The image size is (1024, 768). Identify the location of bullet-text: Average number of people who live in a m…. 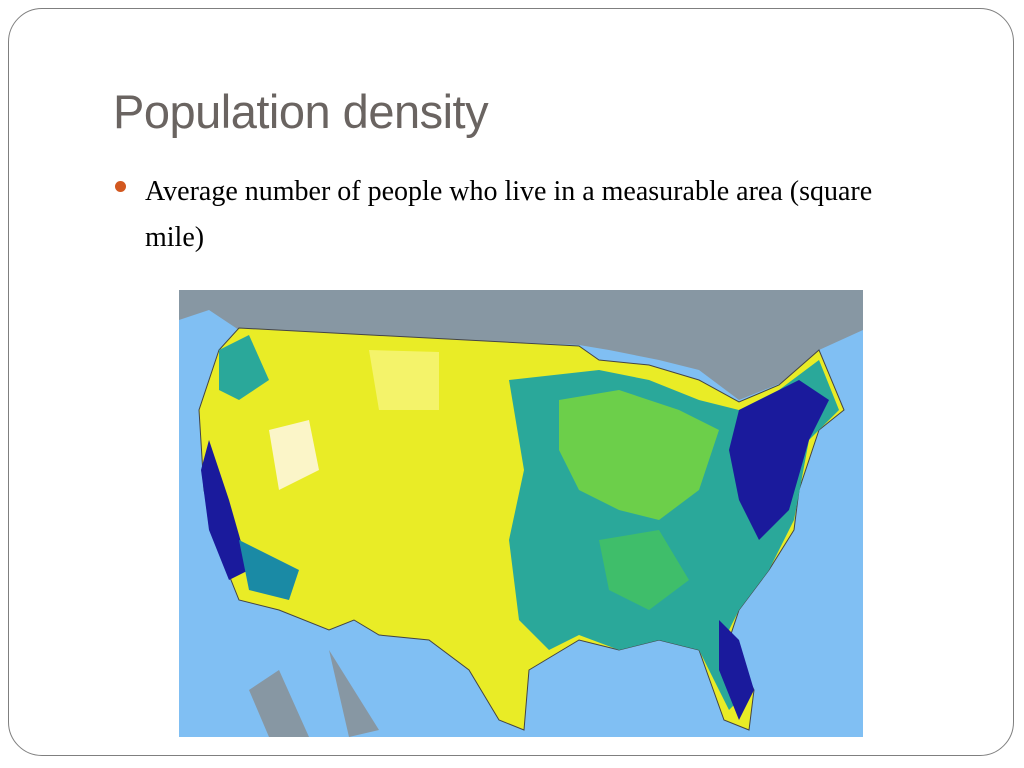
(509, 214).